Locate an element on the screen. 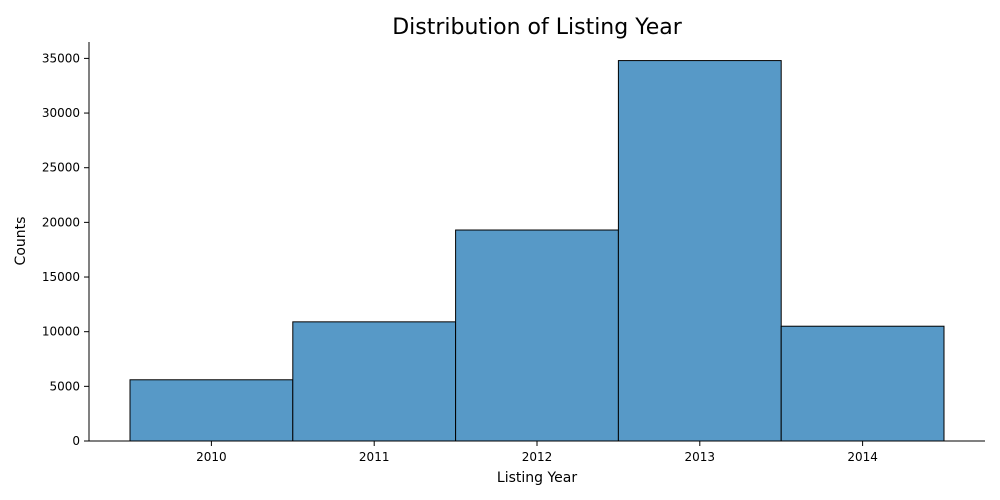  y-tick-label: 20000 is located at coordinates (61, 222).